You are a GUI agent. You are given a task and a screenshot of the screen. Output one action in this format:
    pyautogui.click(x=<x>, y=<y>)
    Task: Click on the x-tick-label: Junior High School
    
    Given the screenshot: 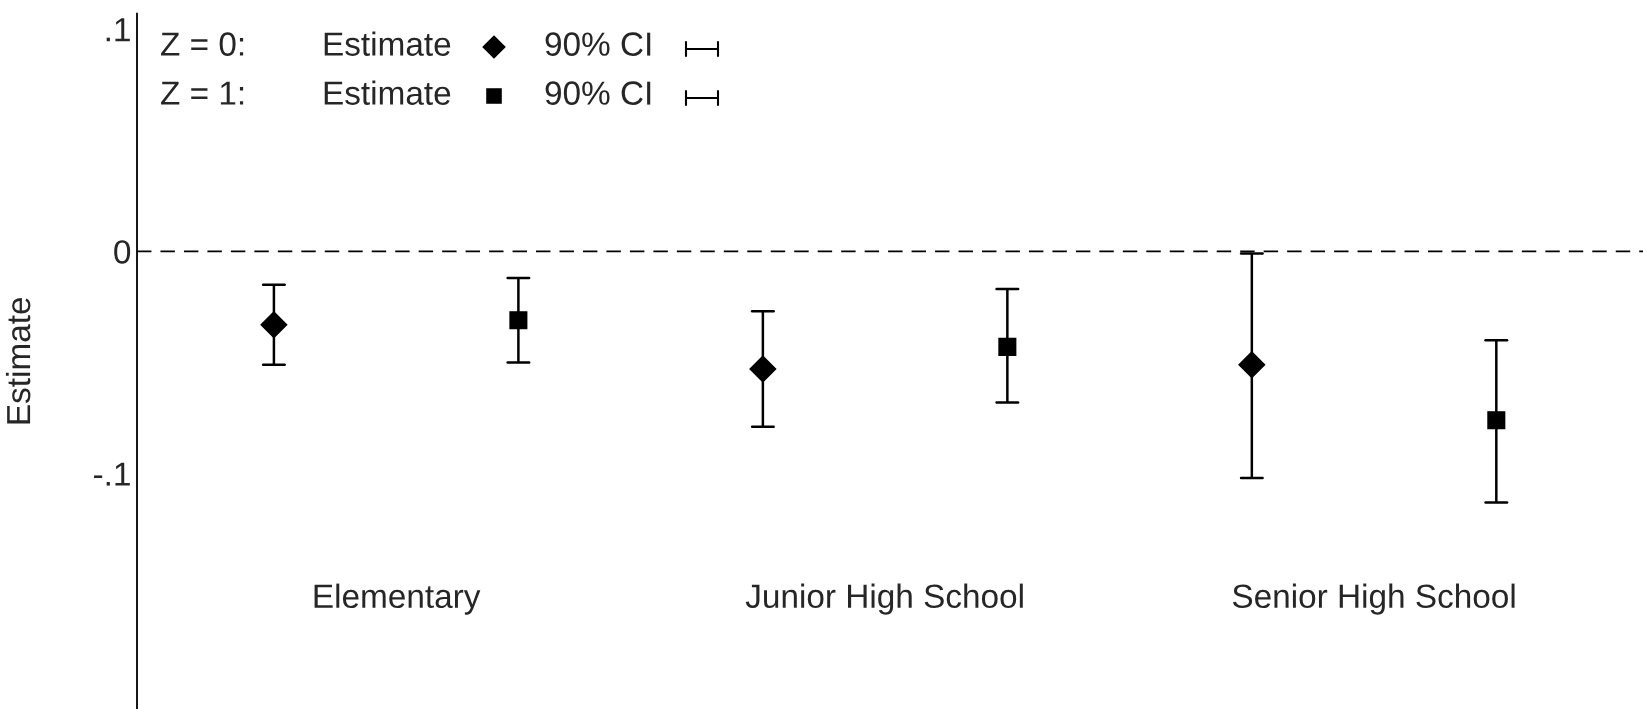 What is the action you would take?
    pyautogui.click(x=884, y=599)
    